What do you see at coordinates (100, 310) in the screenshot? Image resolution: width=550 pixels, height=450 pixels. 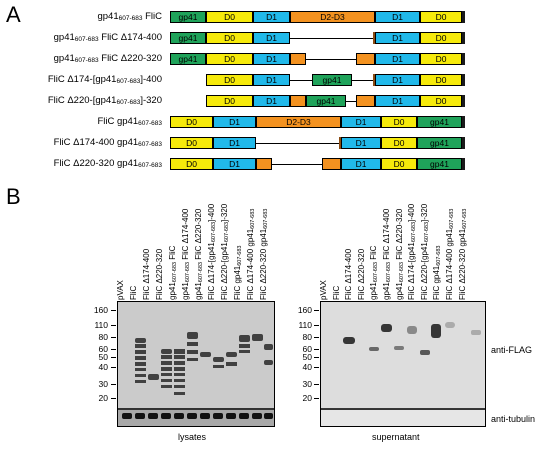 I see `mw-marker-label: 160` at bounding box center [100, 310].